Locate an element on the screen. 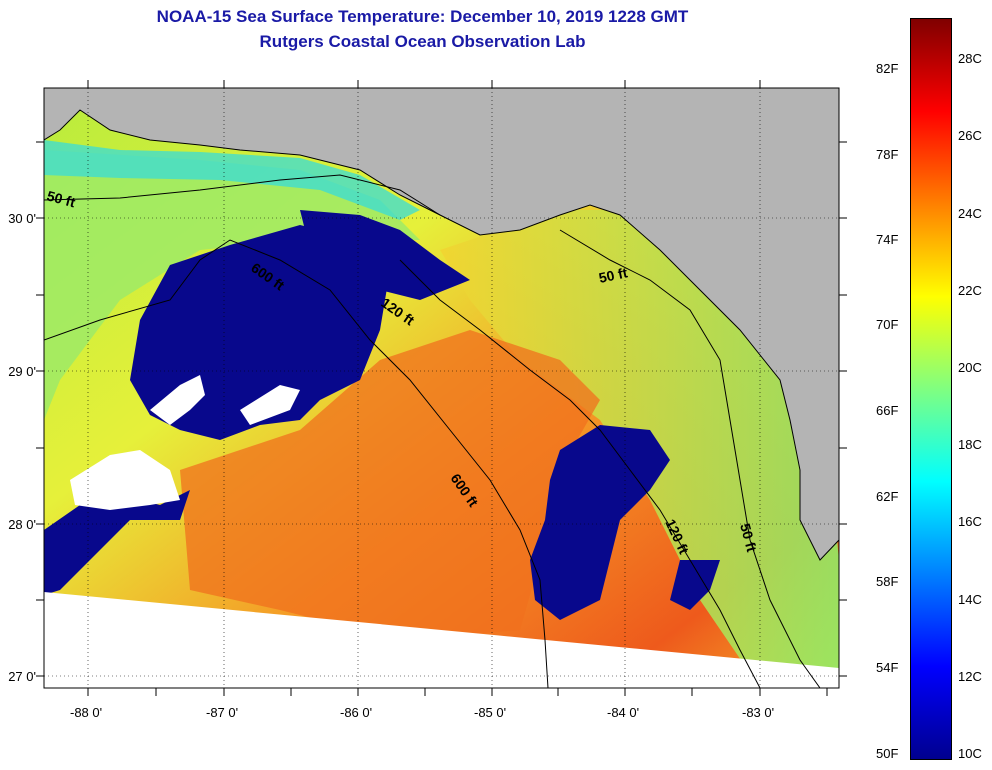  colorbar-label-12C: 12C is located at coordinates (970, 676).